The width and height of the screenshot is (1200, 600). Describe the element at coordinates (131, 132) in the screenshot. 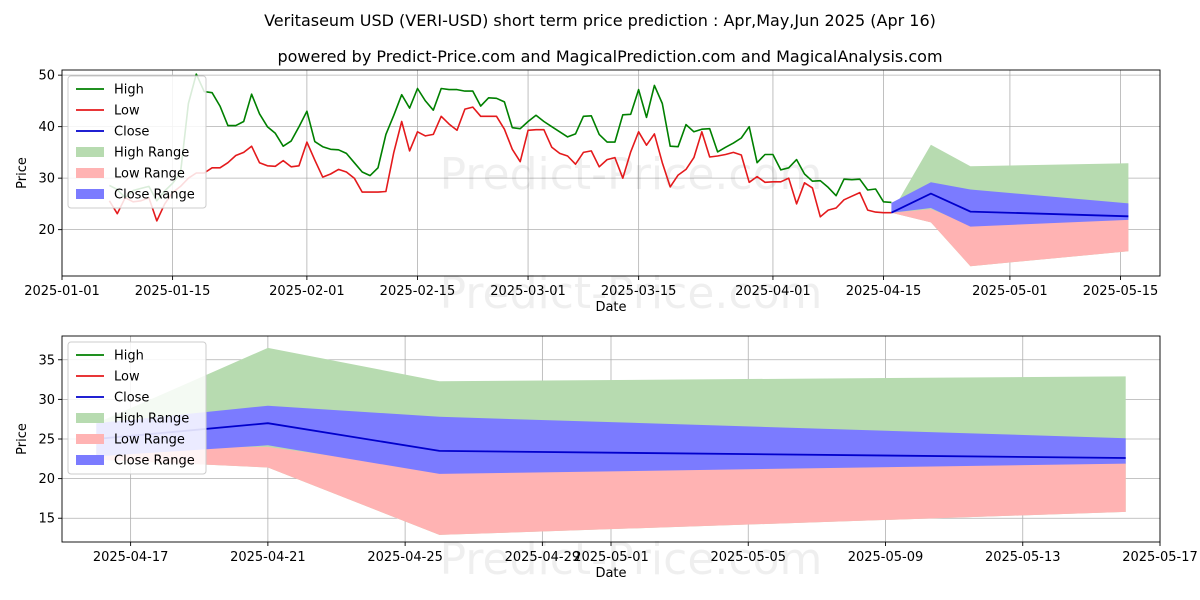

I see `chart1-legend-entry: Close` at that location.